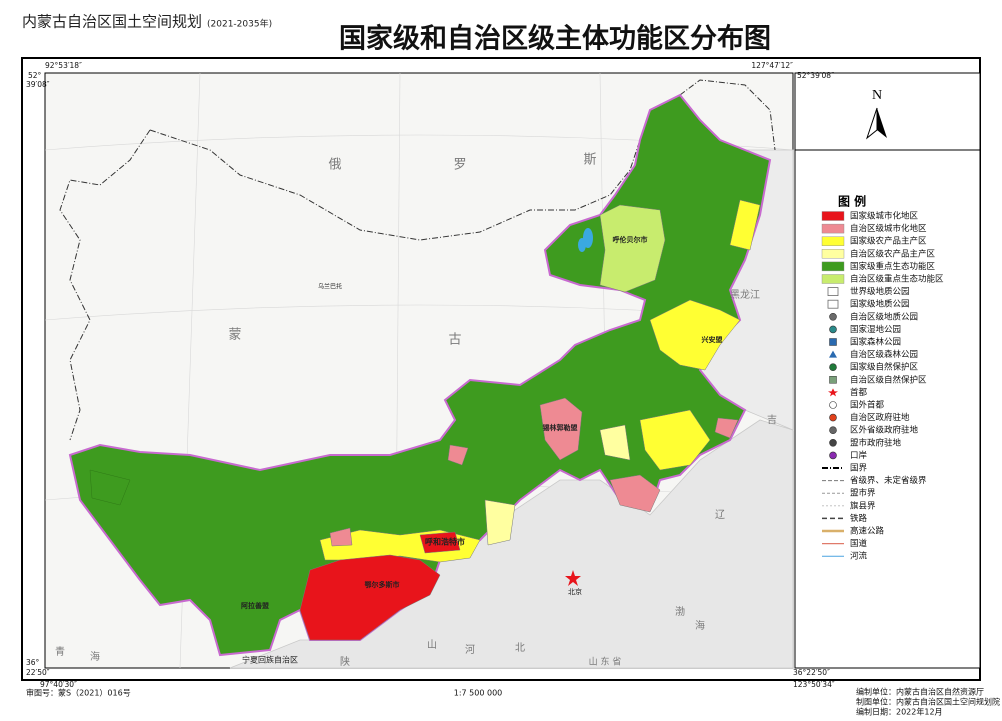  Describe the element at coordinates (582, 245) in the screenshot. I see `lake` at that location.